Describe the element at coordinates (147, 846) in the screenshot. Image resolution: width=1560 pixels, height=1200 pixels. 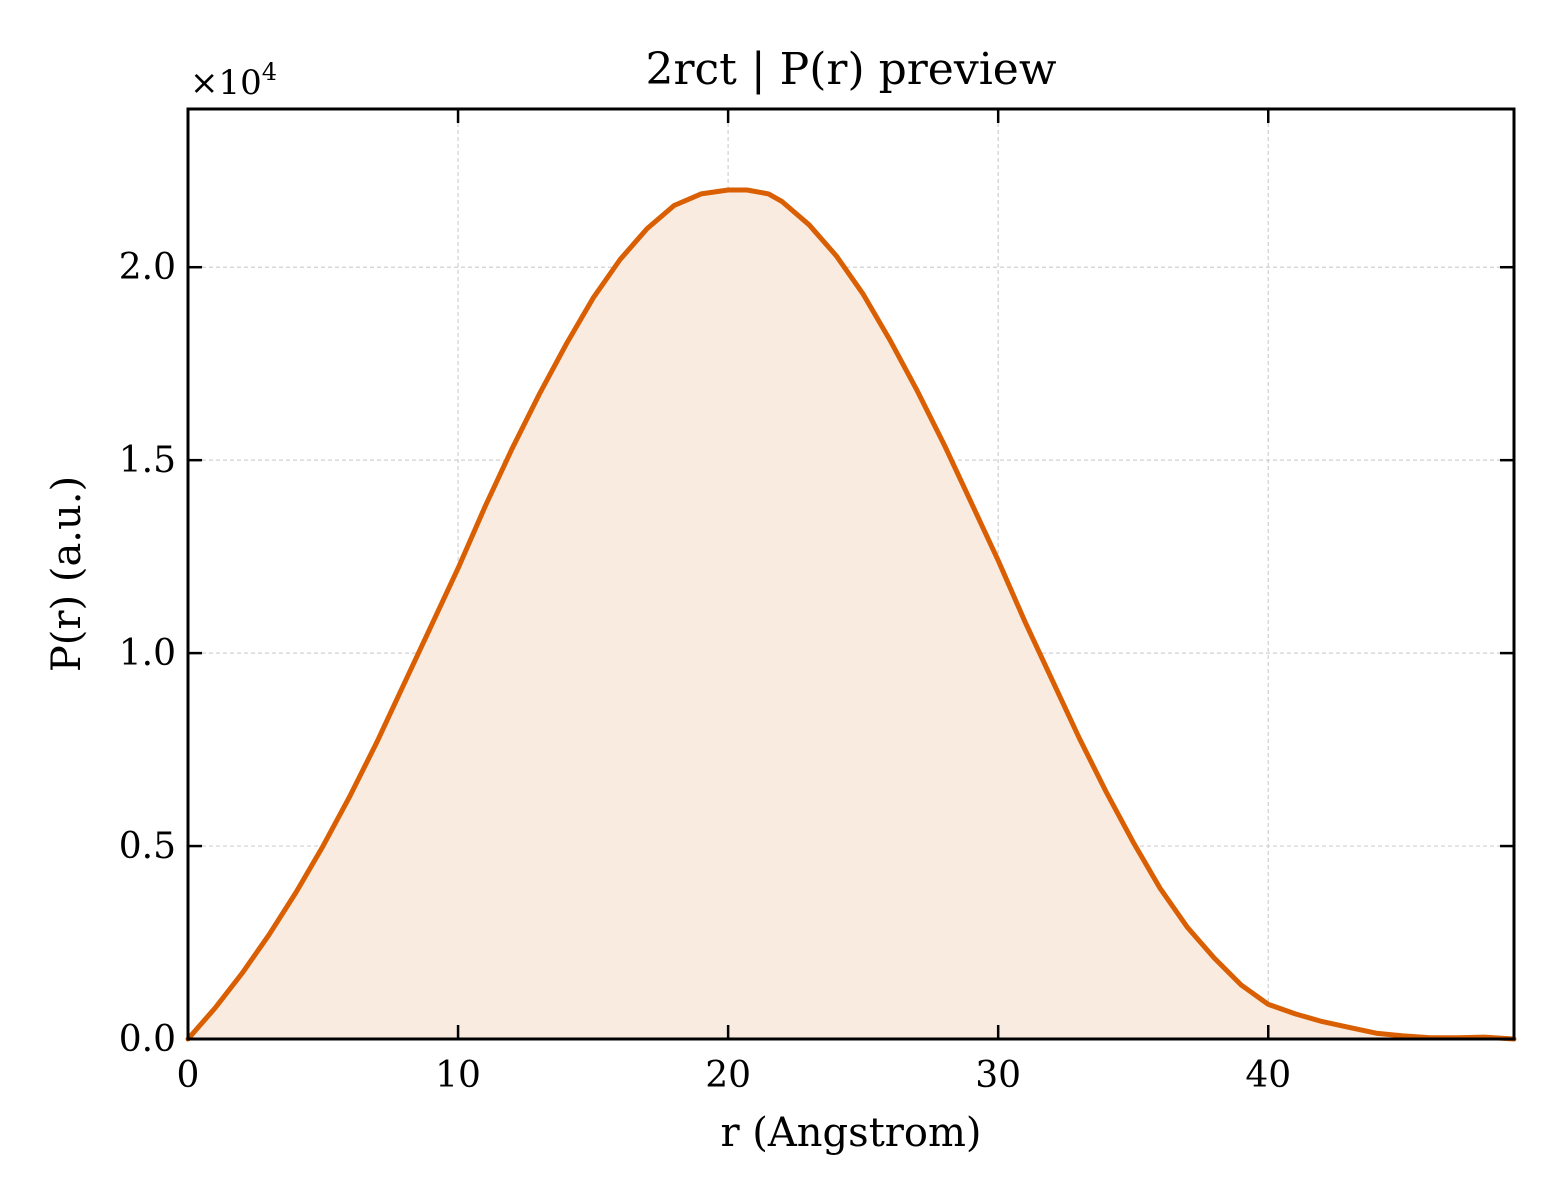
I see `y-tick-label: 0.5` at that location.